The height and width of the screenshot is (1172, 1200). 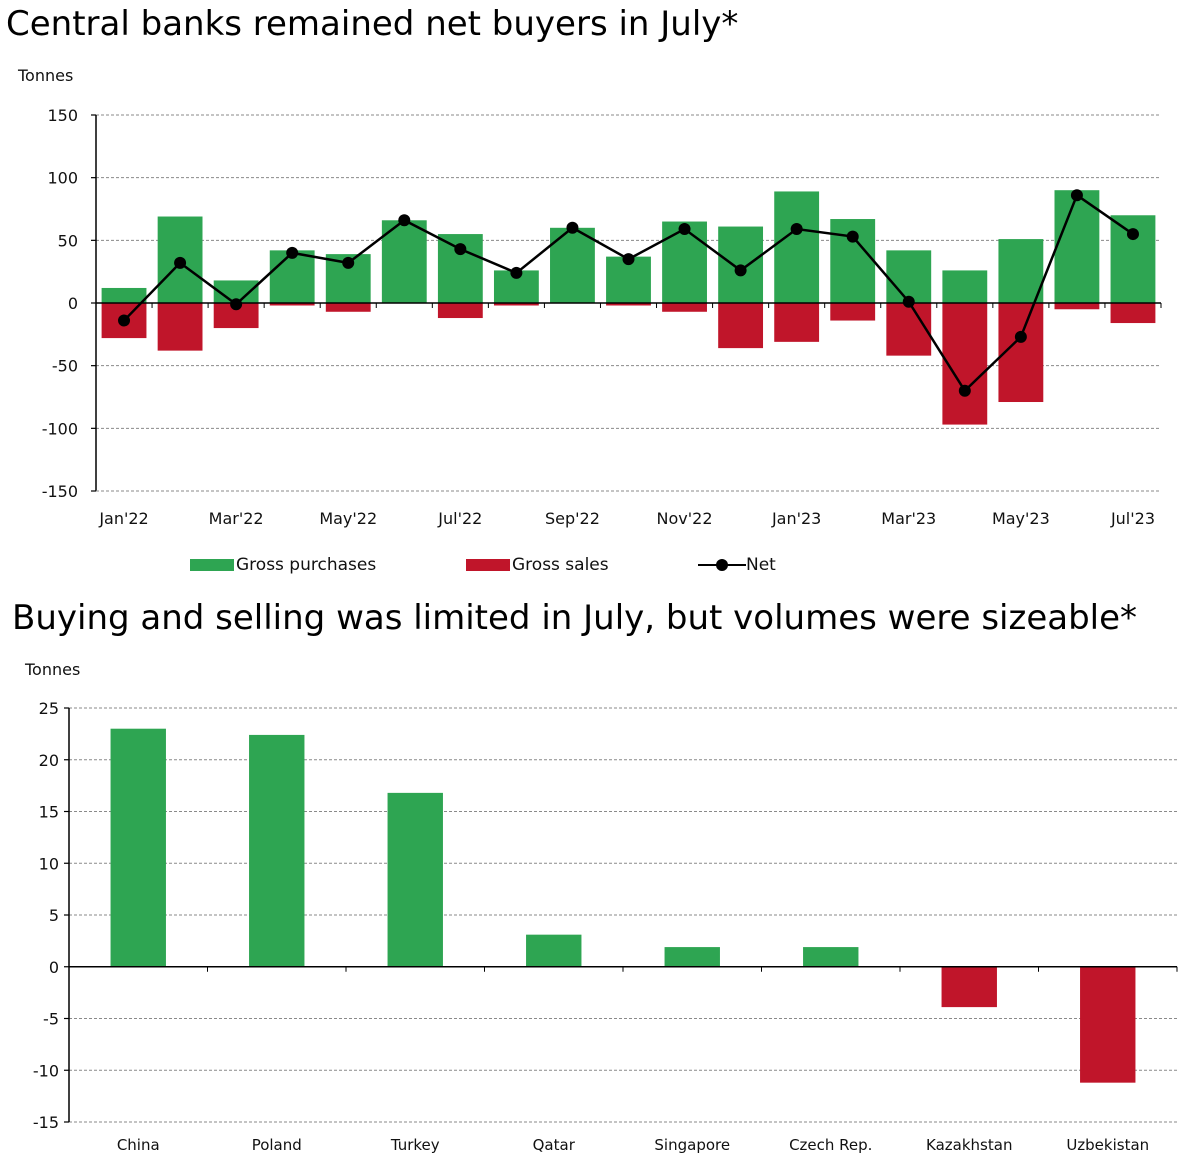 What do you see at coordinates (908, 518) in the screenshot?
I see `c1-xtick-label: Mar'23` at bounding box center [908, 518].